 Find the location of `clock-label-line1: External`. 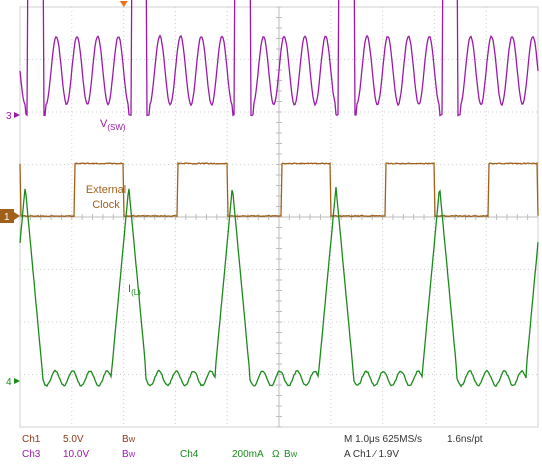

clock-label-line1: External is located at coordinates (106, 190).